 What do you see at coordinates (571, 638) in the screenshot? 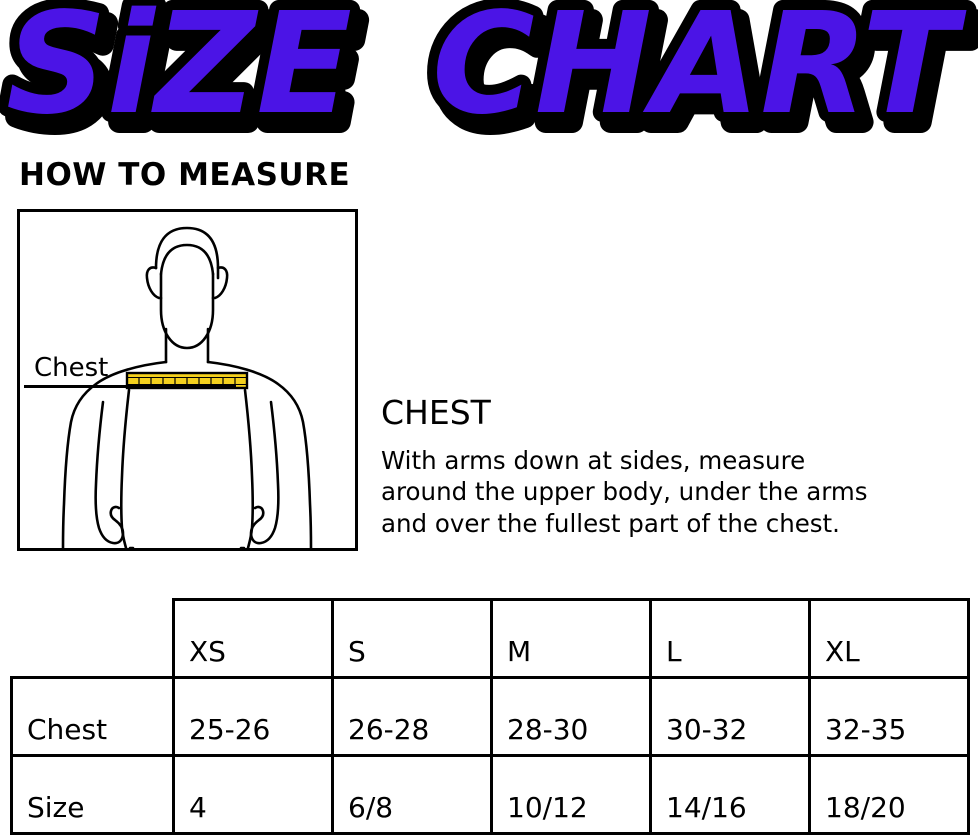
I see `table-header-m: M` at bounding box center [571, 638].